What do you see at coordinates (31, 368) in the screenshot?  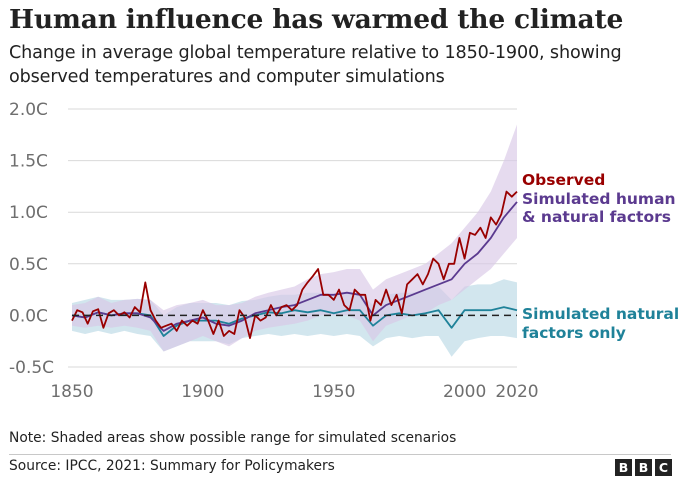 I see `y-tick-label: -0.5C` at bounding box center [31, 368].